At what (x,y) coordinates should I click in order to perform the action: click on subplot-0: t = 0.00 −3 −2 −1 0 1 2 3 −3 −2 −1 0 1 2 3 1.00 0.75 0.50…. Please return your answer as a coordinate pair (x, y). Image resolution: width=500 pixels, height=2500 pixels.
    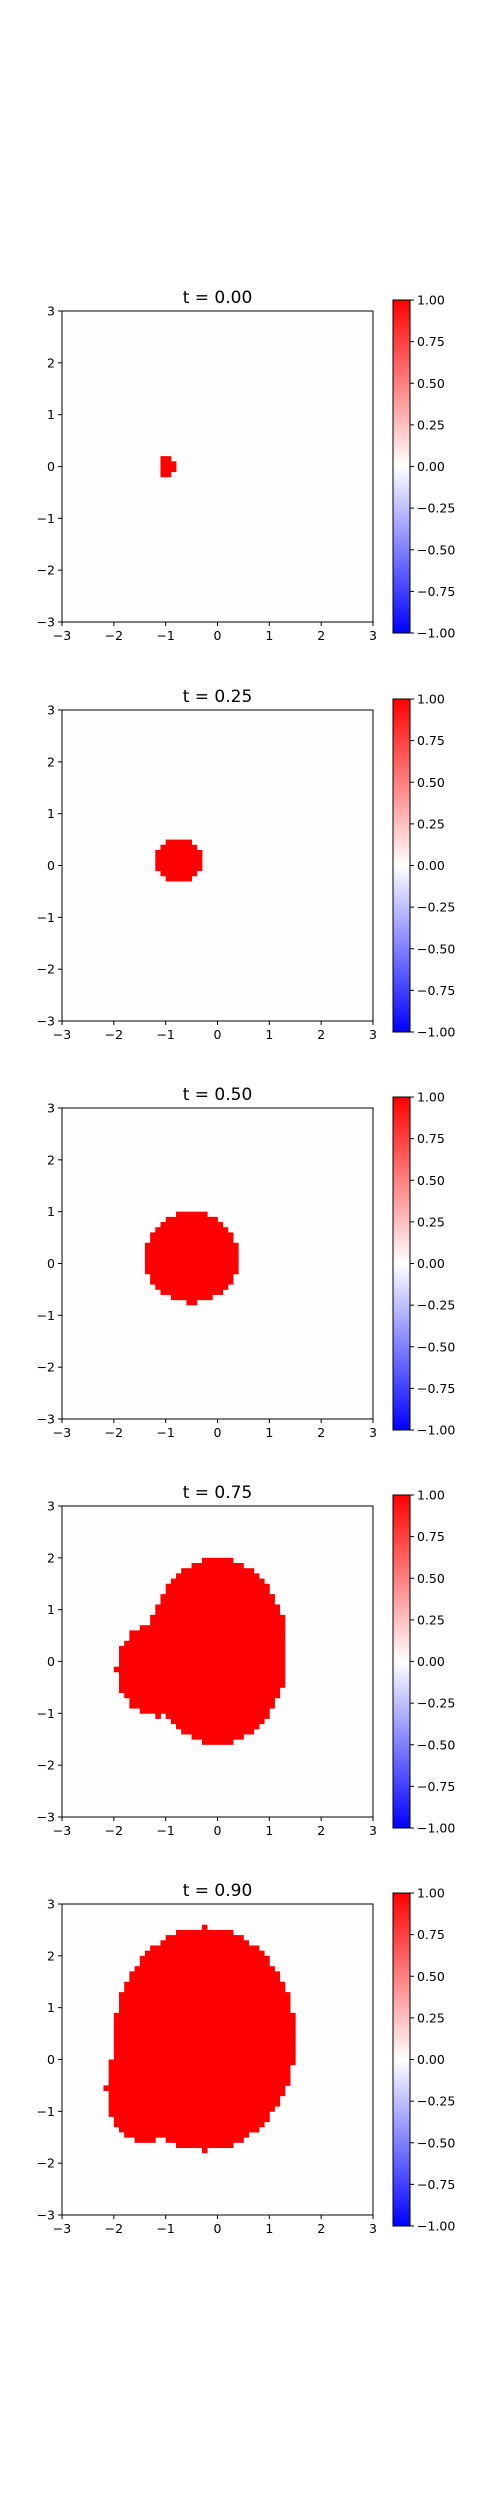
    Looking at the image, I should click on (246, 465).